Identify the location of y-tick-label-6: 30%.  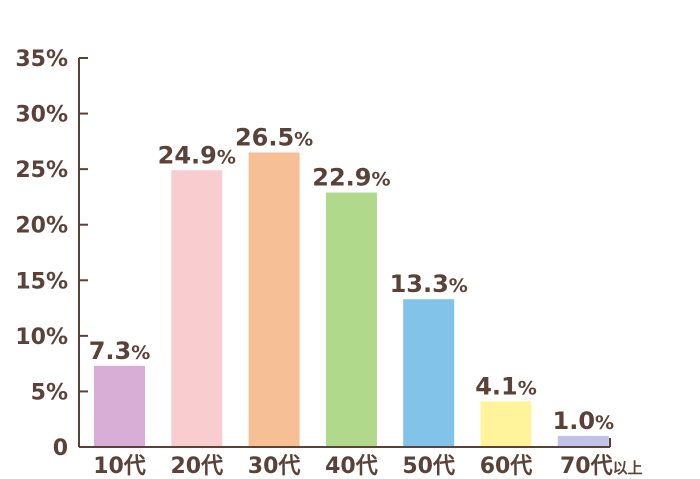
(41, 115).